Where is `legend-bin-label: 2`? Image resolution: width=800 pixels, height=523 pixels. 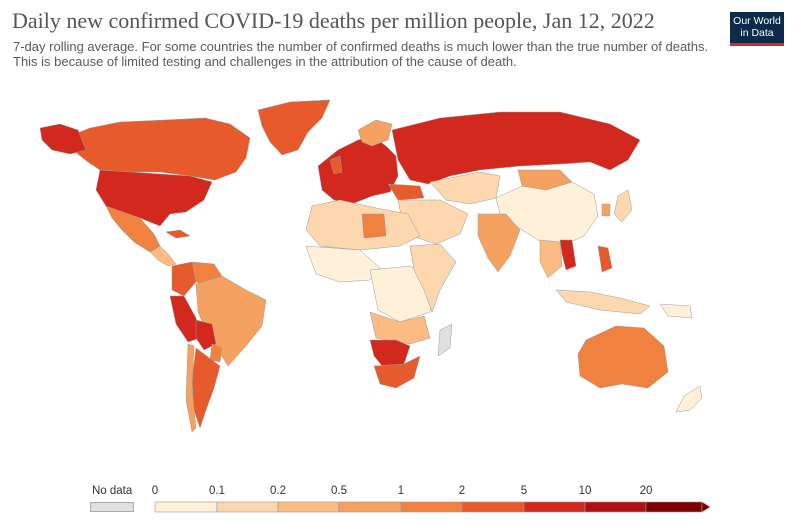 legend-bin-label: 2 is located at coordinates (462, 491).